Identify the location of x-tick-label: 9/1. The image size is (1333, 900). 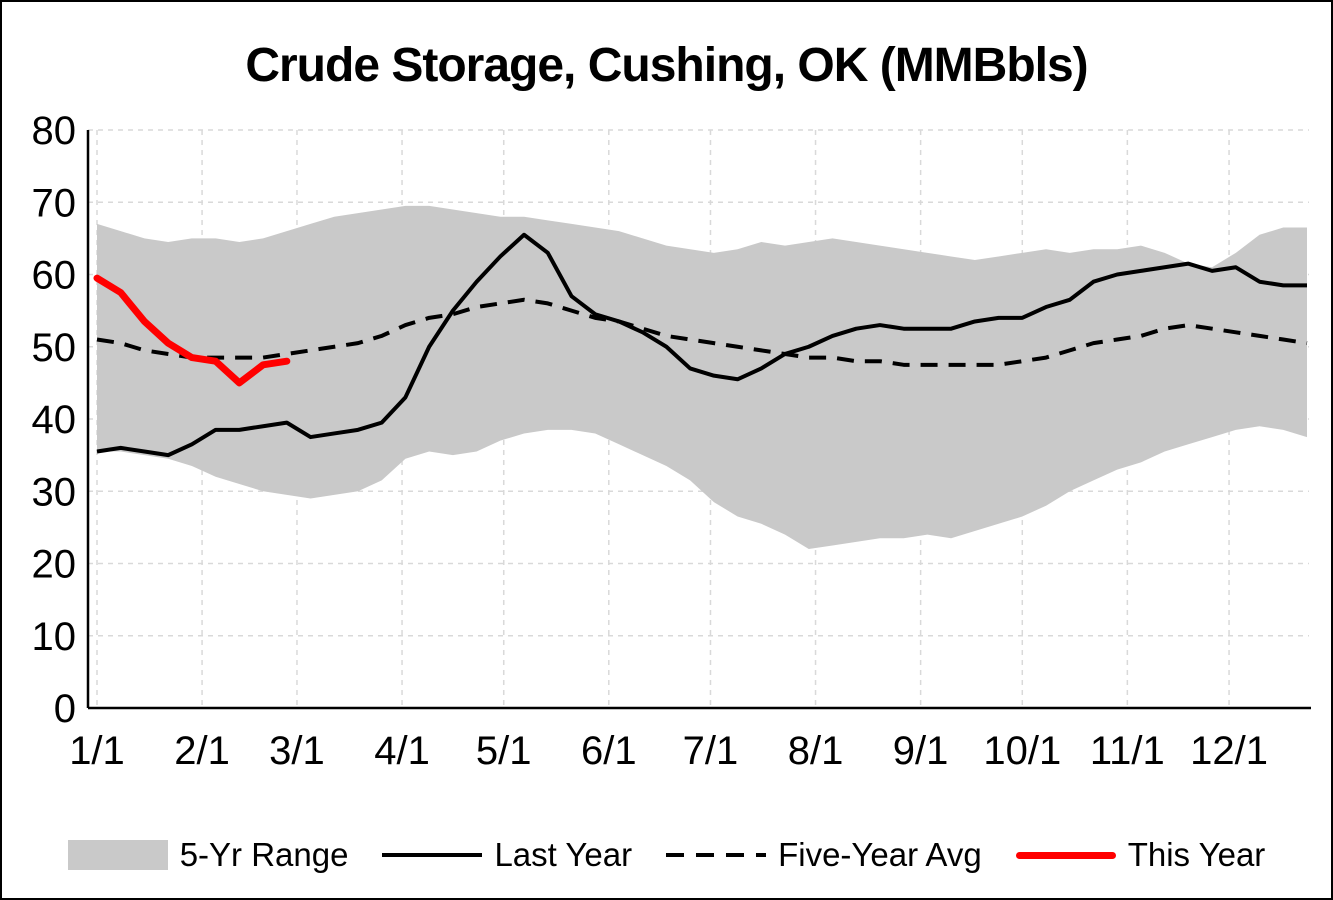
(921, 751).